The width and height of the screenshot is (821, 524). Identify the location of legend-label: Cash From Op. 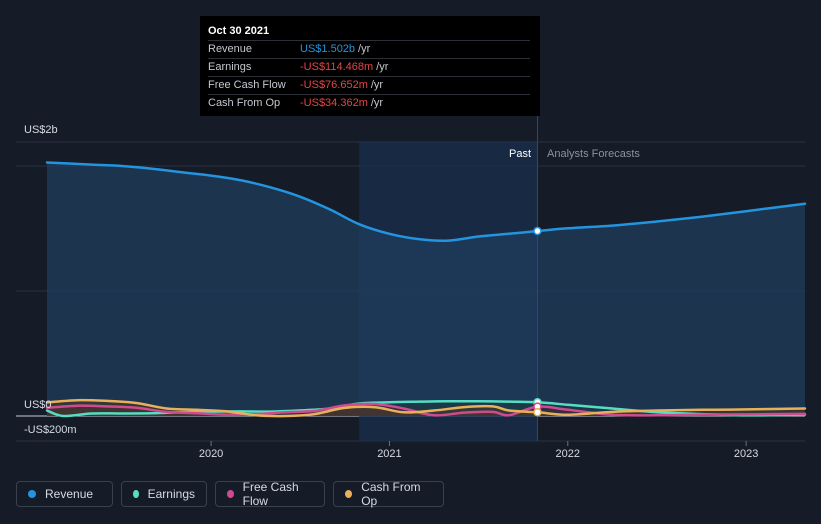
(391, 494).